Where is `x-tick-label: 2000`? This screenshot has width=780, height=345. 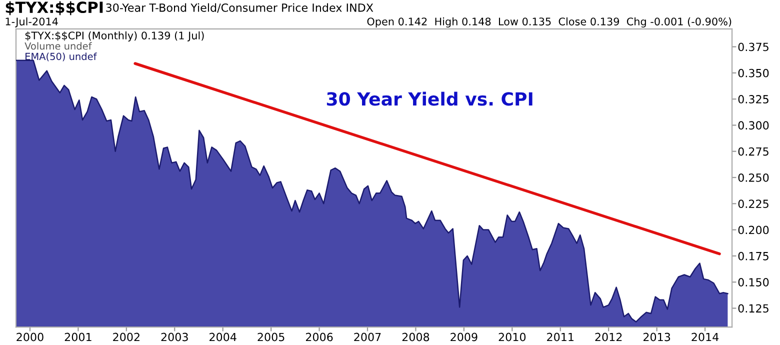 x-tick-label: 2000 is located at coordinates (30, 337).